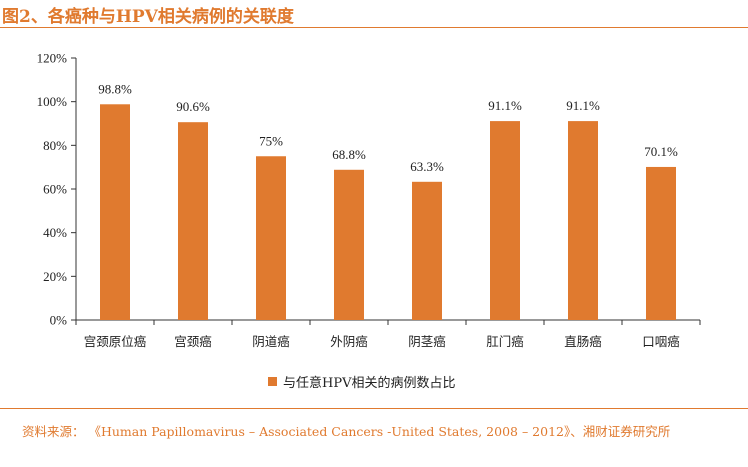  I want to click on y-tick-label: 120%, so click(52, 58).